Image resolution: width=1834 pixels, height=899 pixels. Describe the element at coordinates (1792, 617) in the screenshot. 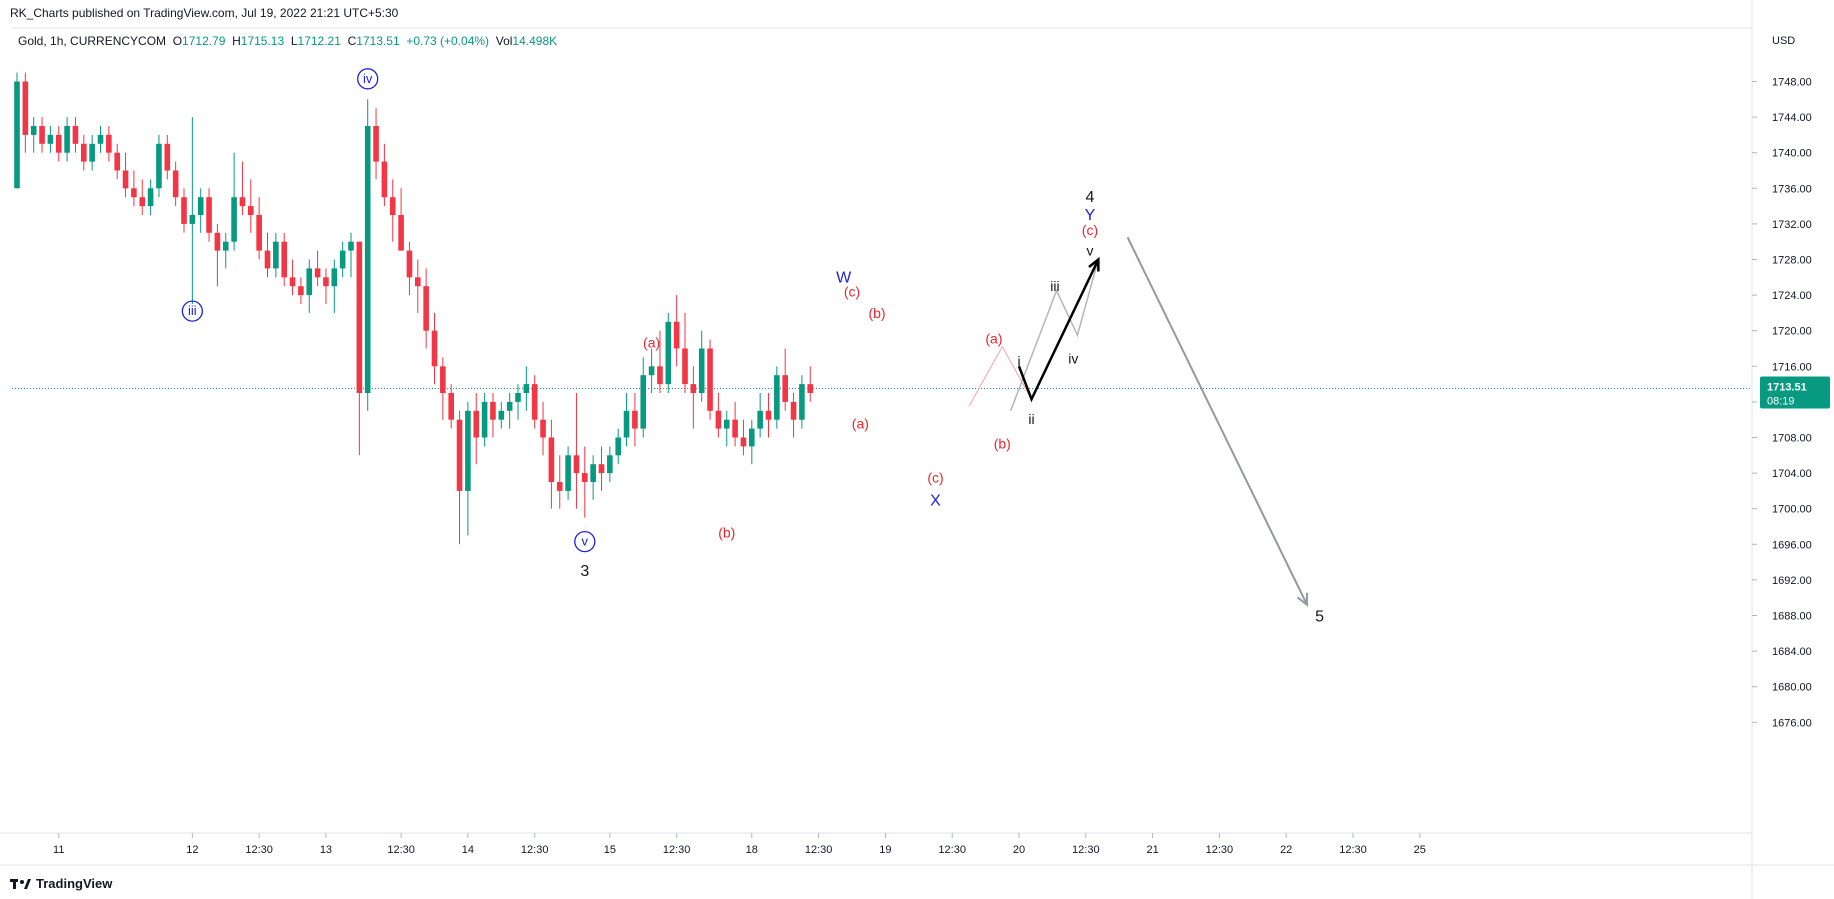

I see `y-tick-label: 1688.00` at that location.